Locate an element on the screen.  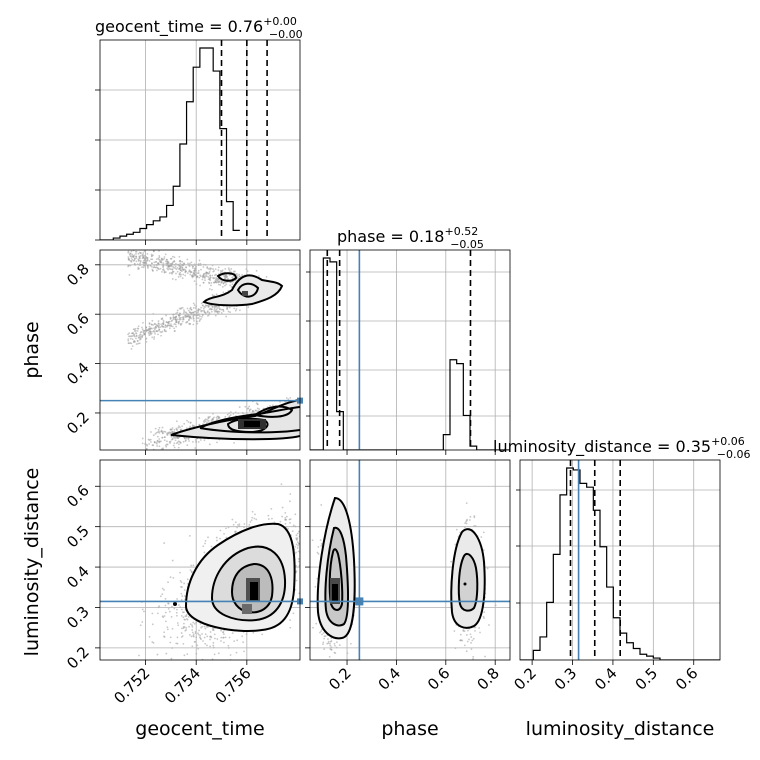
scatter-geocent-time-luminosity-distance-pt-1911 is located at coordinates (186, 614).